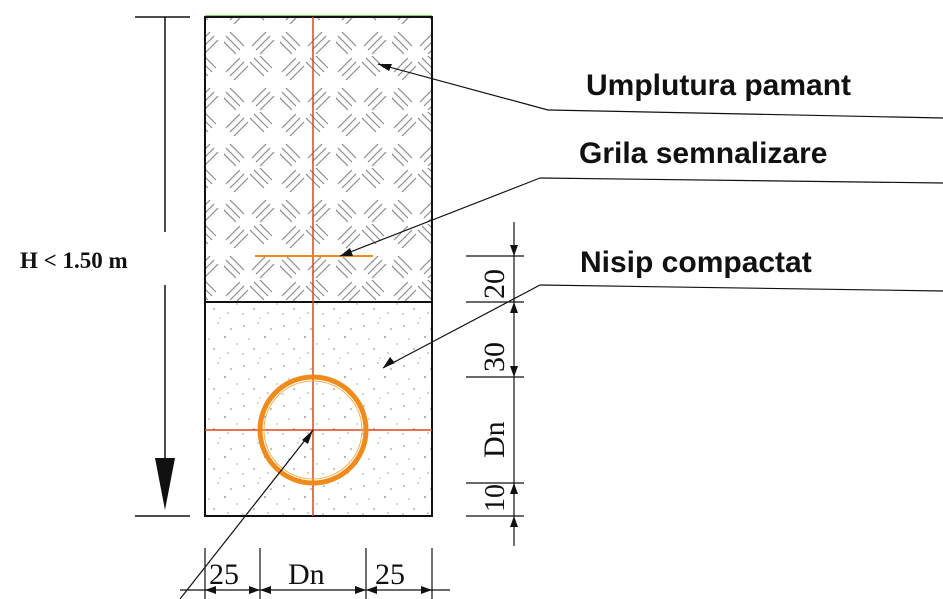 The width and height of the screenshot is (943, 599). What do you see at coordinates (390, 574) in the screenshot?
I see `dim-side-right: 25` at bounding box center [390, 574].